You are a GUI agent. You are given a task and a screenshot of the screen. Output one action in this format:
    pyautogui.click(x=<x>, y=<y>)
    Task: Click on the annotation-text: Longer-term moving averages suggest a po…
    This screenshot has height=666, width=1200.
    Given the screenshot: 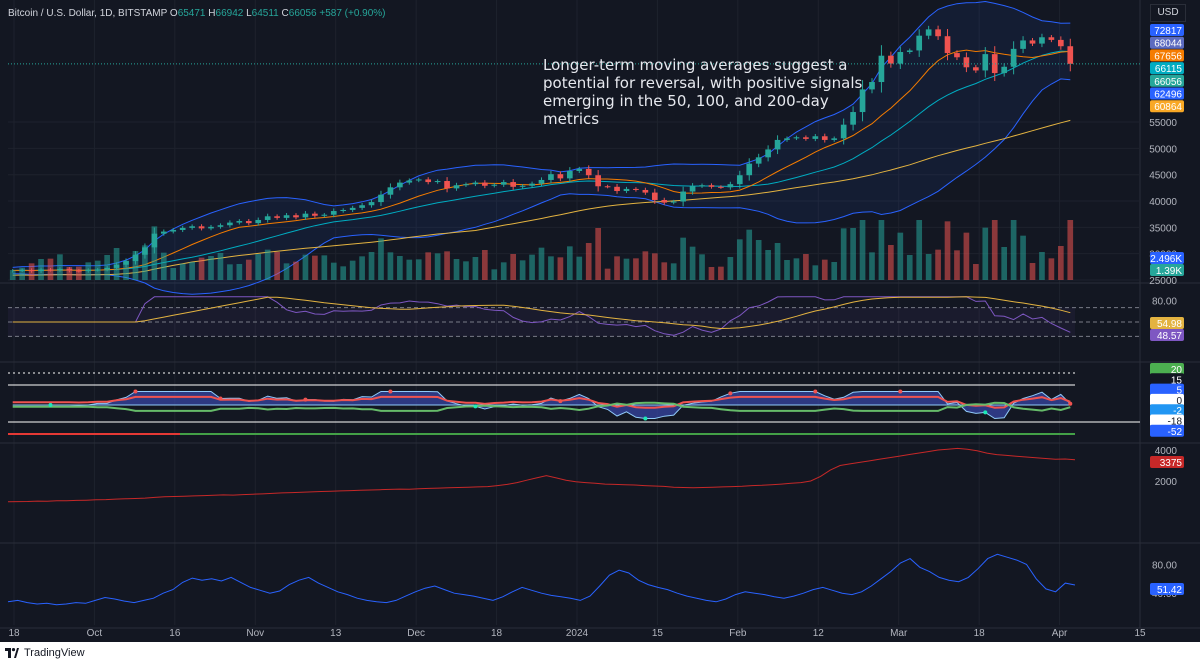 What is the action you would take?
    pyautogui.click(x=703, y=92)
    